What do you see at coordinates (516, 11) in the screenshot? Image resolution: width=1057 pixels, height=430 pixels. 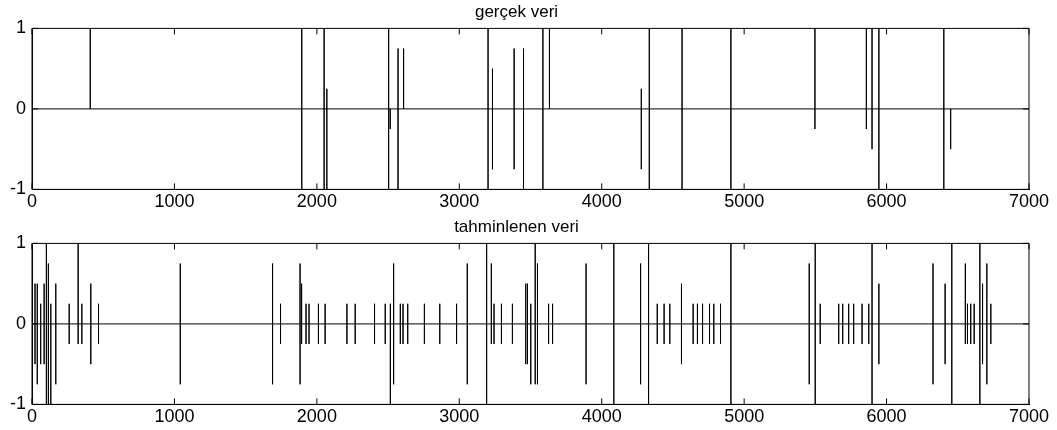 I see `chart-title: gerçek veri` at bounding box center [516, 11].